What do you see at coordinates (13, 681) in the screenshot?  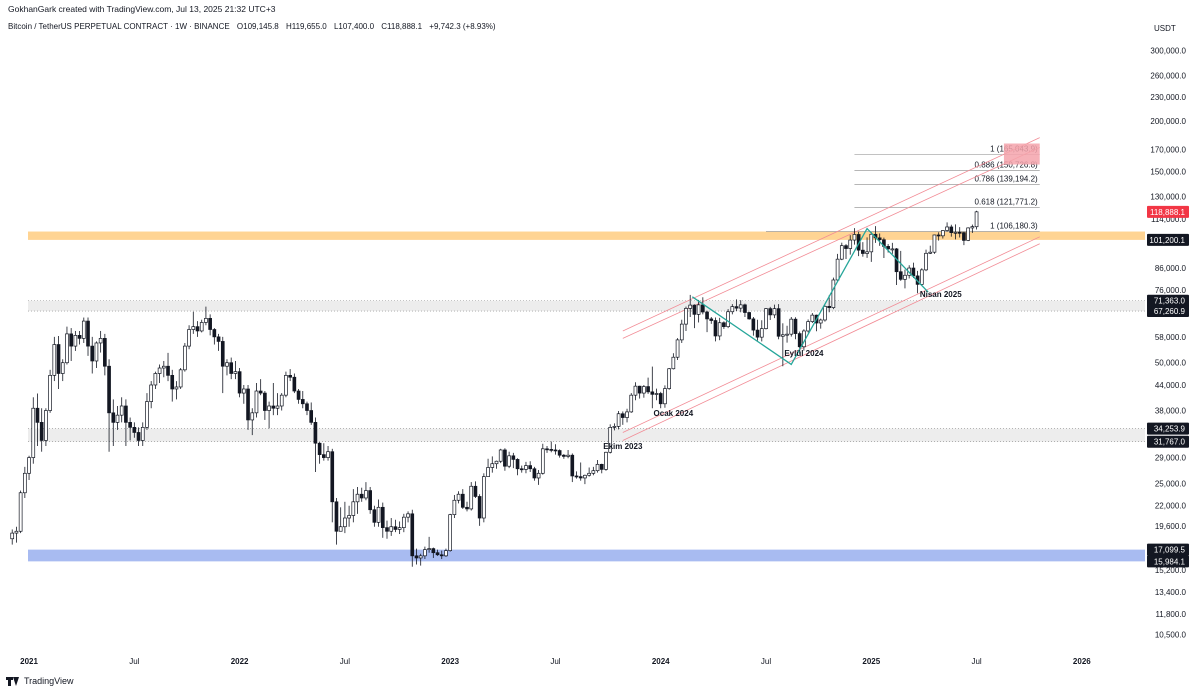 I see `tradingview-logo-icon` at bounding box center [13, 681].